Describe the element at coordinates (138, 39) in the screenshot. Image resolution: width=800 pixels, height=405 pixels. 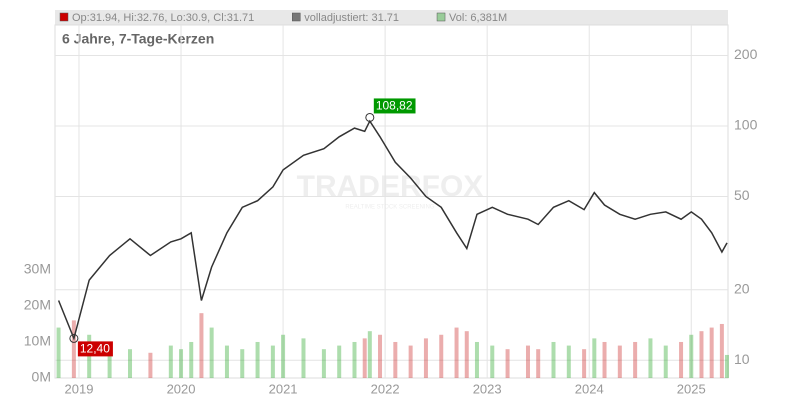
I see `chart-title: 6 Jahre, 7-Tage-Kerzen` at that location.